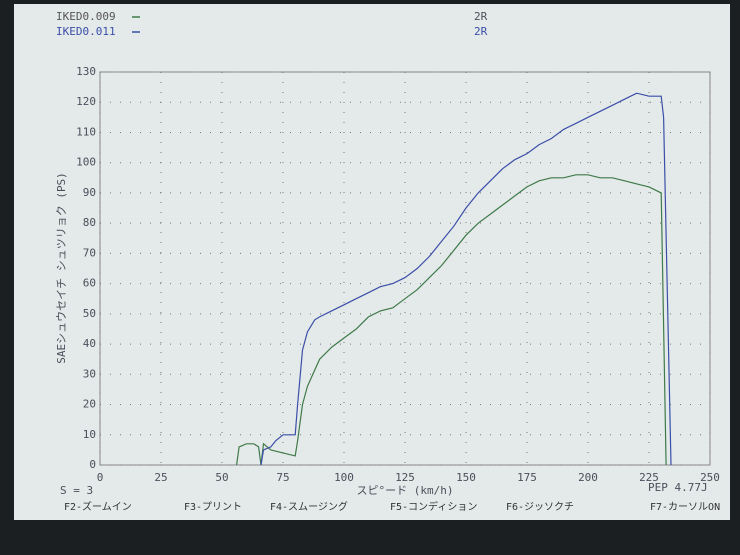 This screenshot has height=555, width=740. I want to click on legend-label: IKED0.011, so click(86, 31).